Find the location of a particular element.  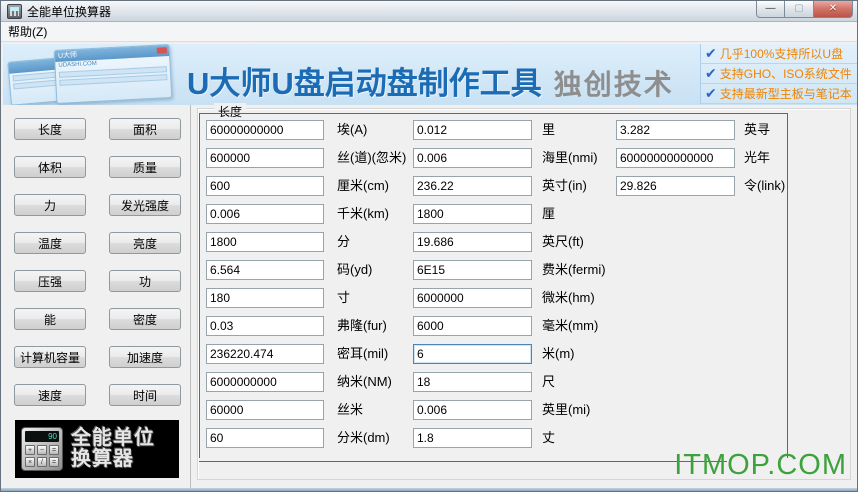

unit-row: 千米(km) 厘 is located at coordinates (521, 215).